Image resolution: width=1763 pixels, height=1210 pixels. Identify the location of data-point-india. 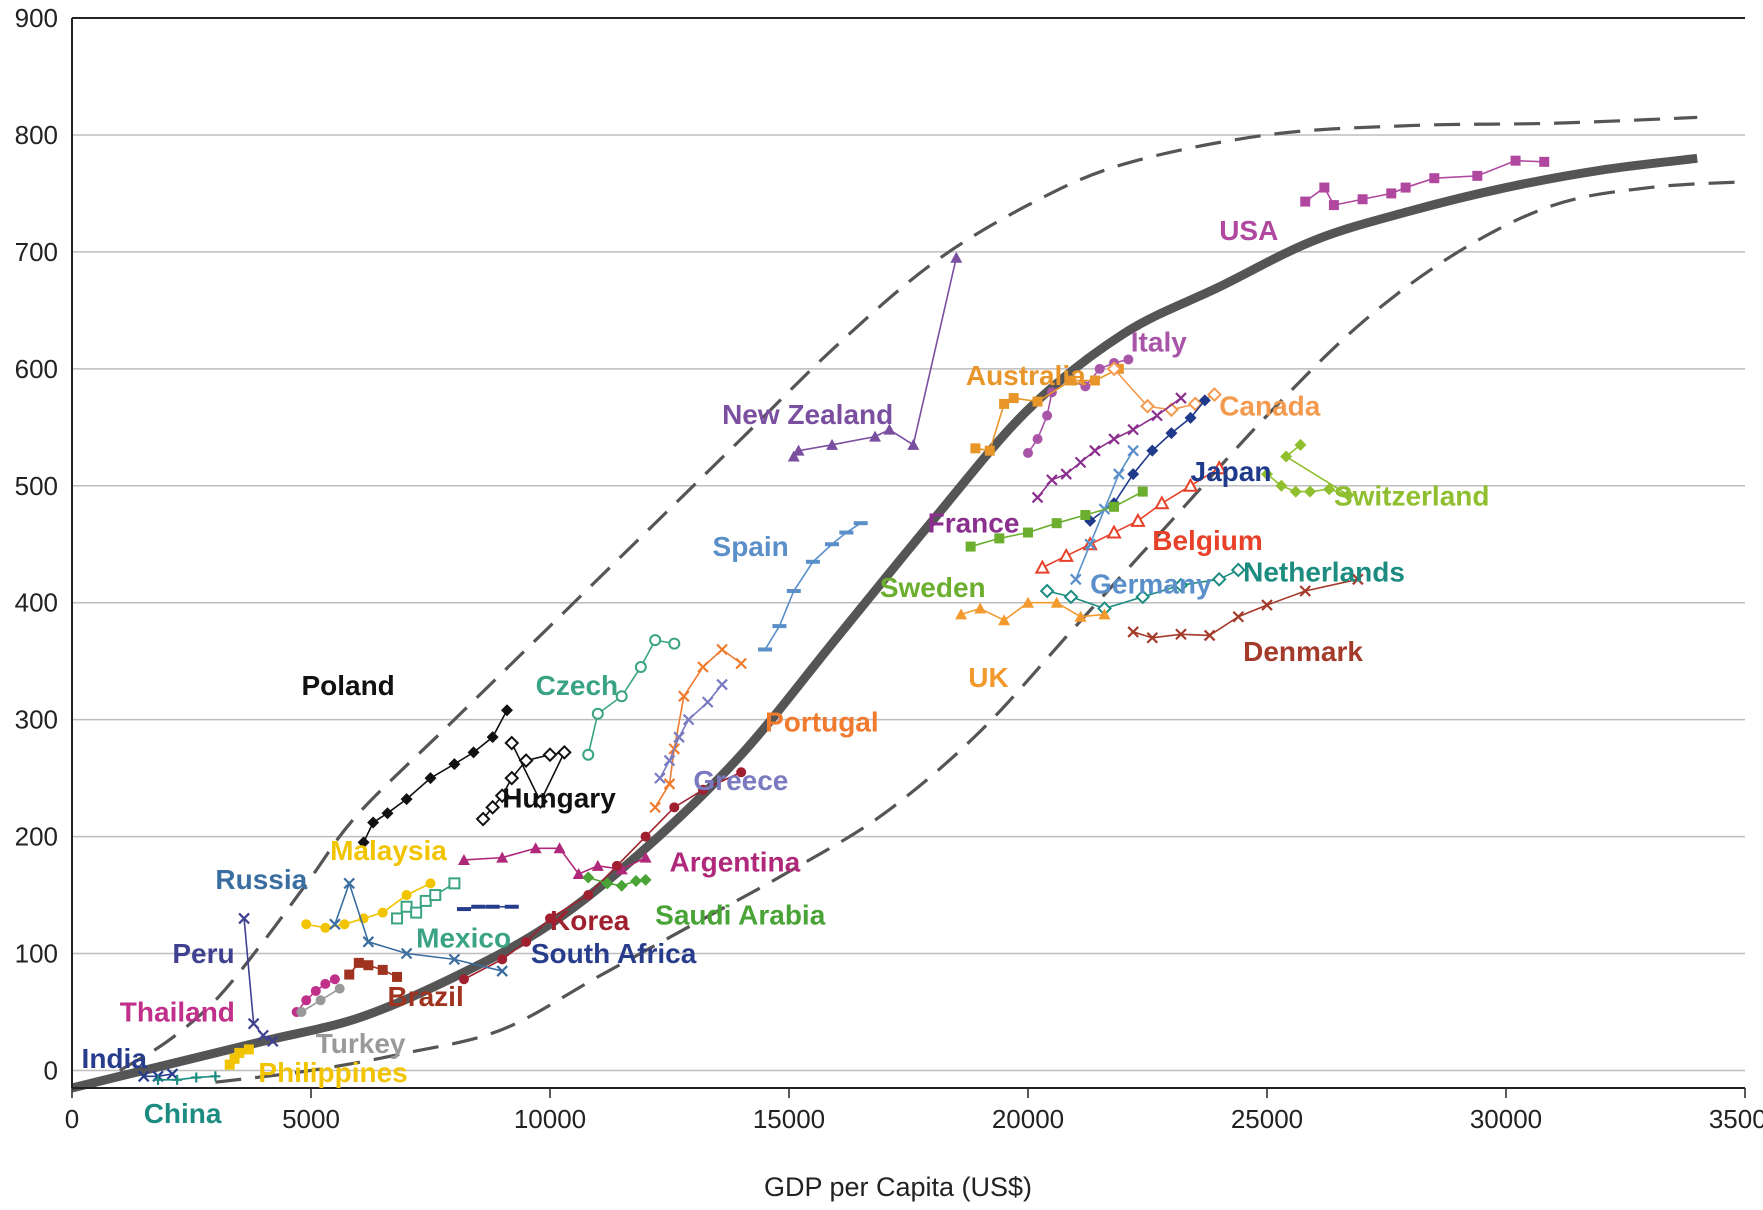
(143, 1076).